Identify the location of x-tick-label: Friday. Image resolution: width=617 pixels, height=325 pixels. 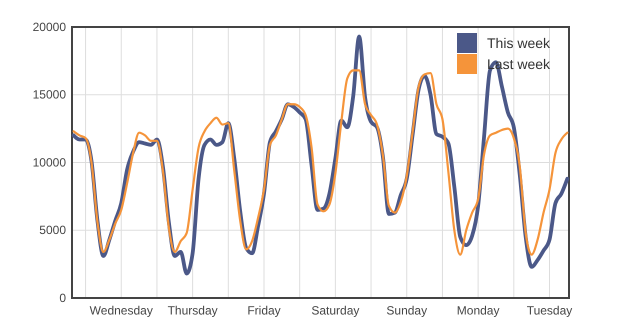
(264, 311).